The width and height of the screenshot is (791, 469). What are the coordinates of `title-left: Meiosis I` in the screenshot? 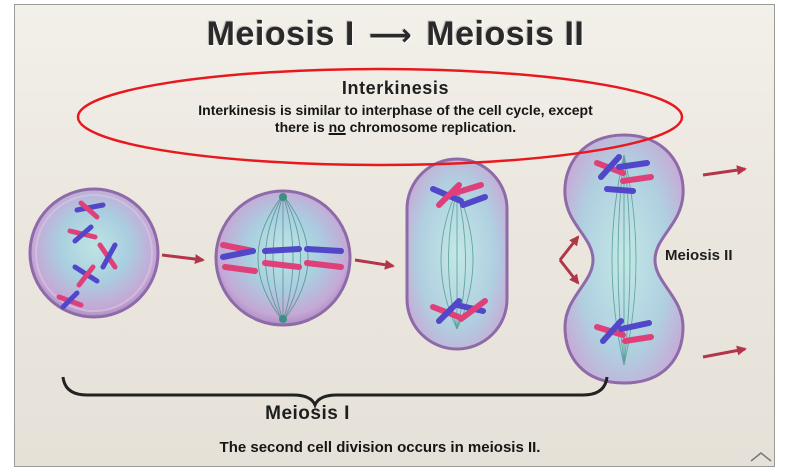 It's located at (280, 34).